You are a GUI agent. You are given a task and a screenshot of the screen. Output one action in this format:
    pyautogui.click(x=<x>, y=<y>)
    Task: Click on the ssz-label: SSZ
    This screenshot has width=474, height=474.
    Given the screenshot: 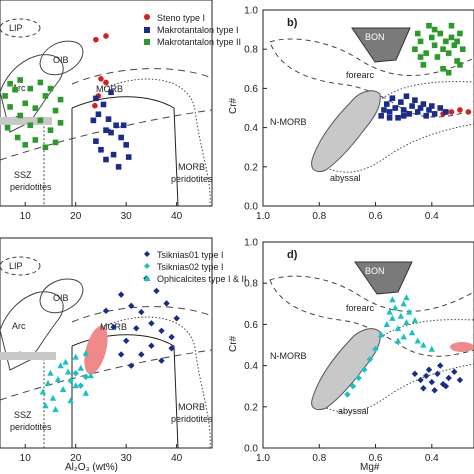 What is the action you would take?
    pyautogui.click(x=23, y=415)
    